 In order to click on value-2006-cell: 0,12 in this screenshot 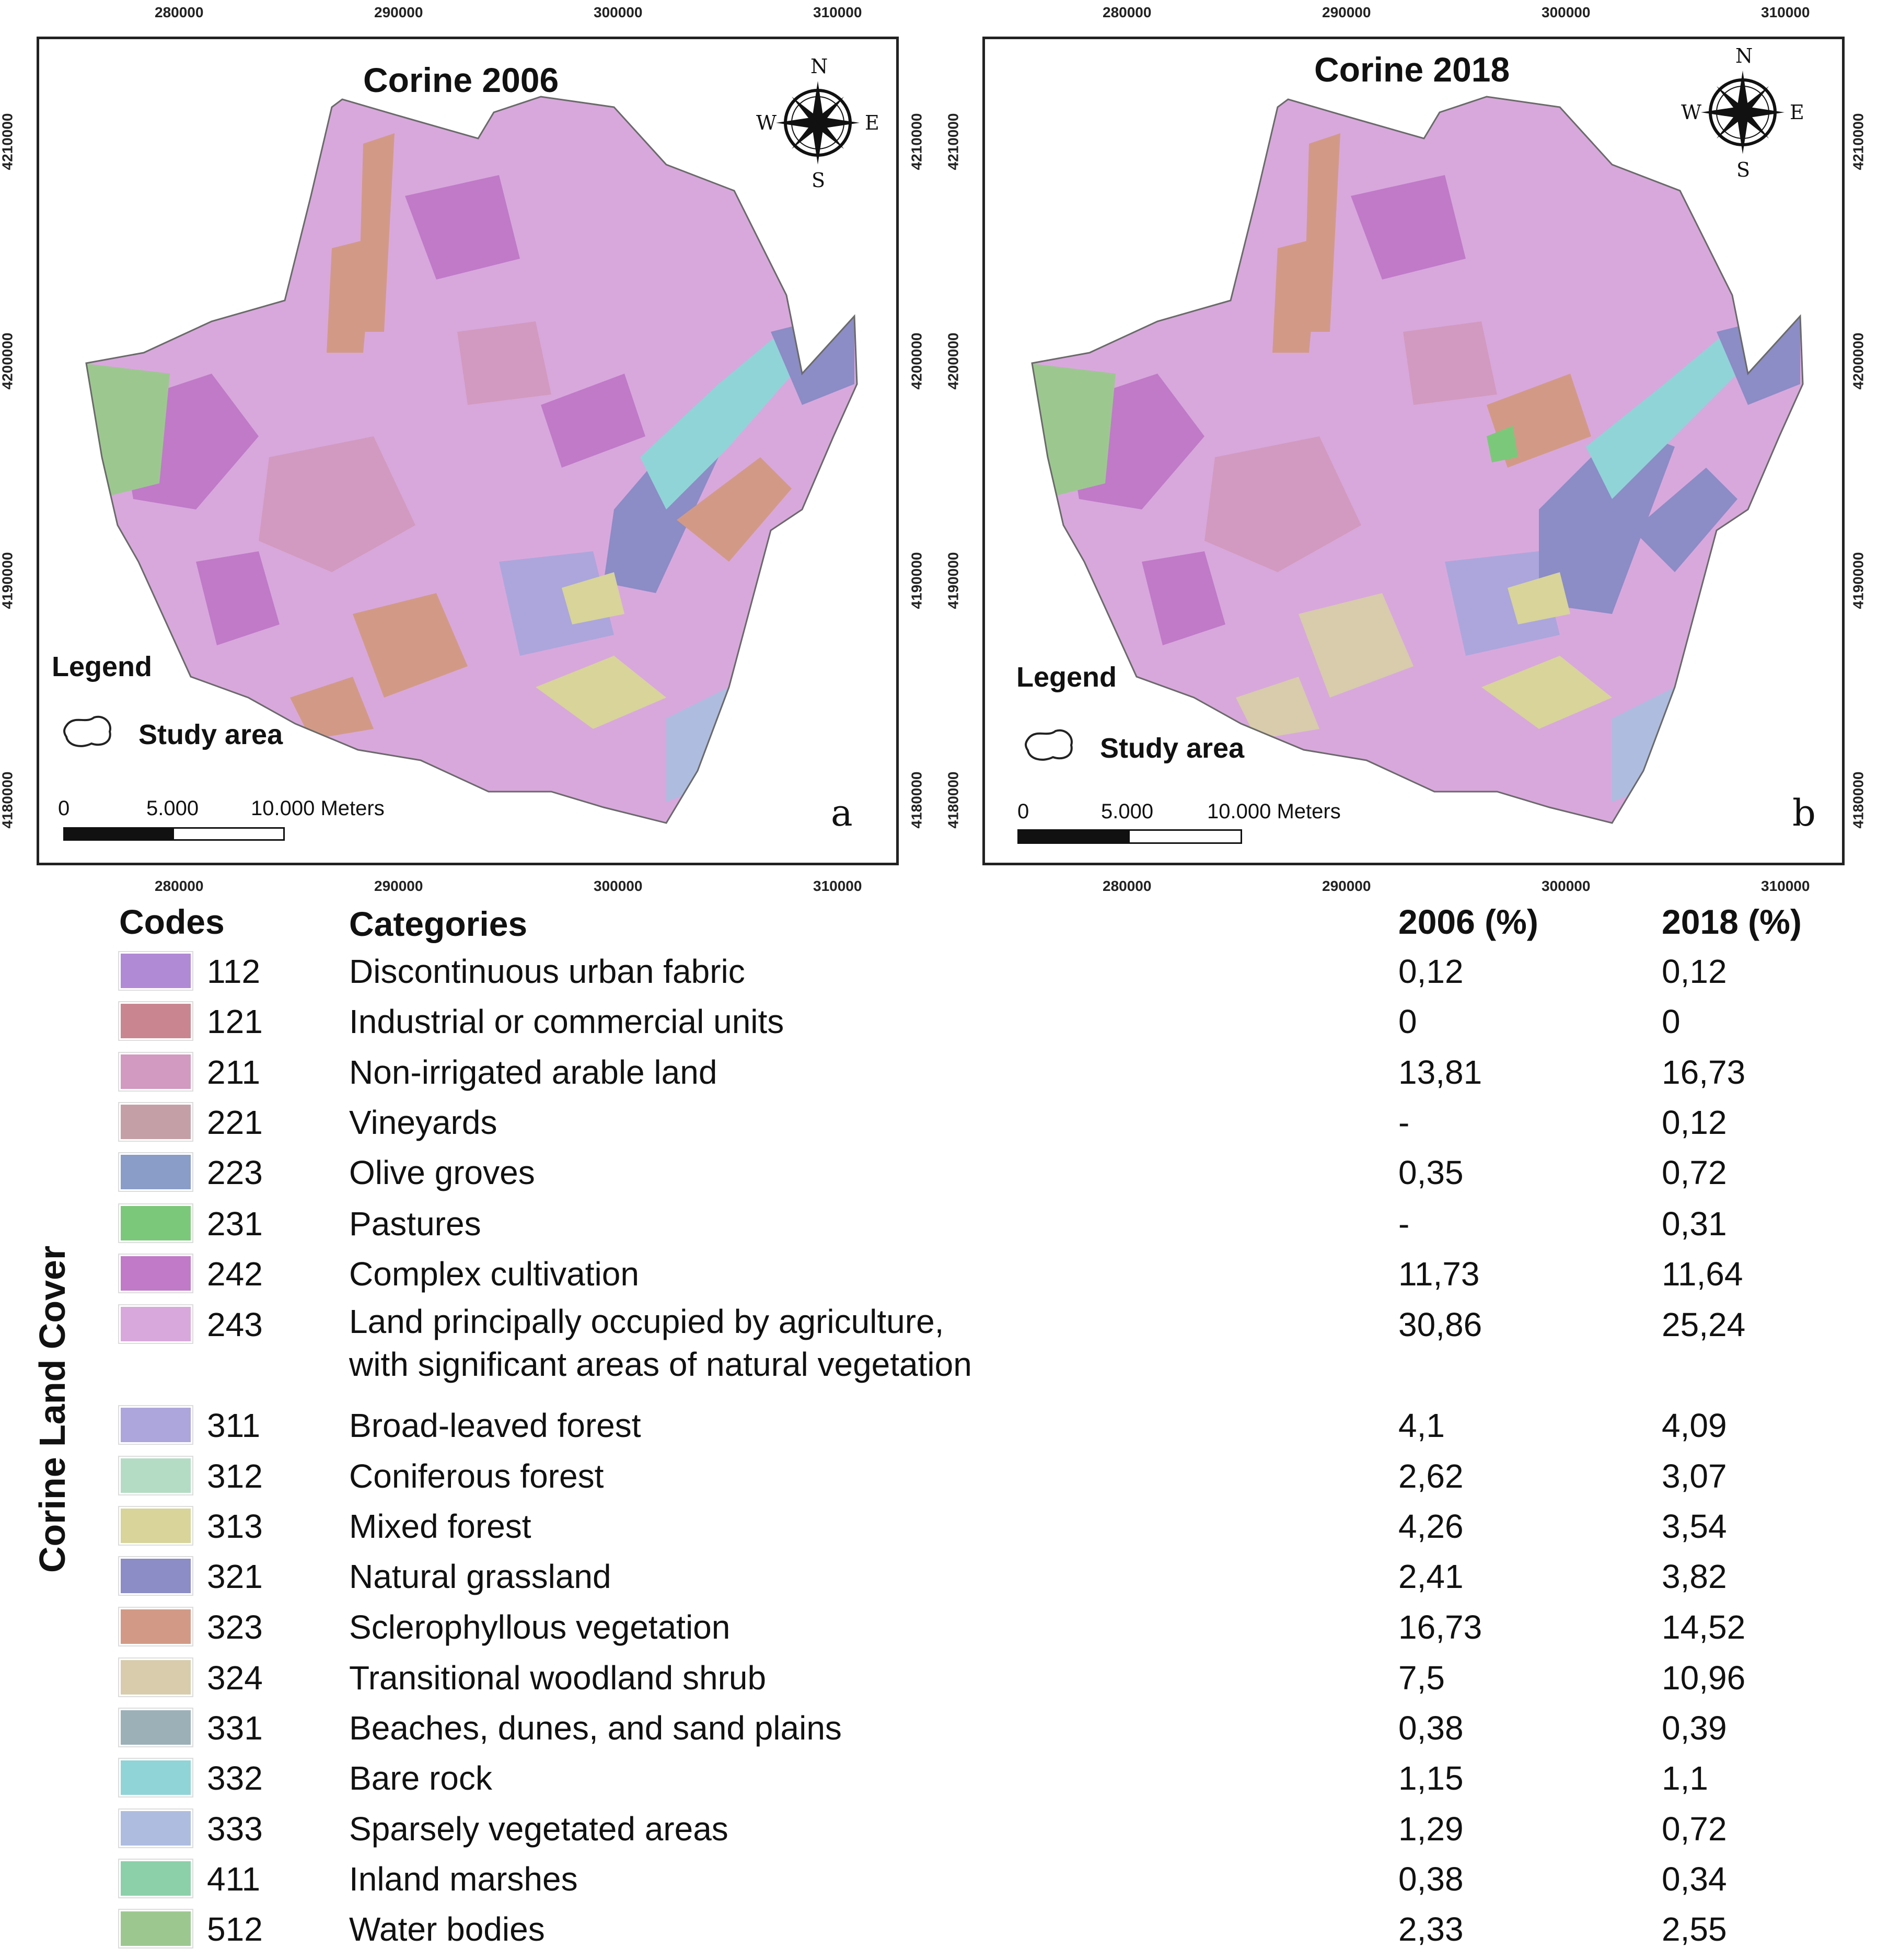, I will do `click(1431, 971)`.